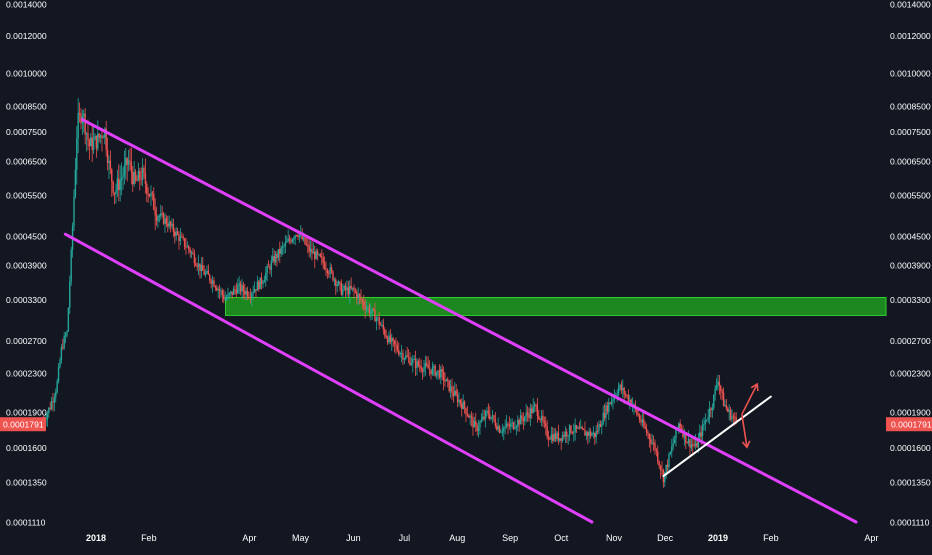 The image size is (932, 555). Describe the element at coordinates (96, 538) in the screenshot. I see `x-tick-label: 2018` at that location.